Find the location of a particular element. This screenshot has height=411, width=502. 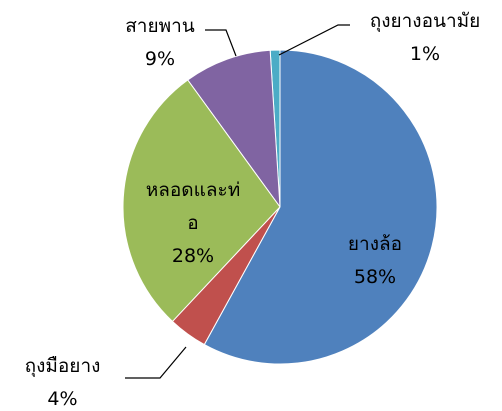

slice-label: ถุงมือยาง 4% is located at coordinates (62, 380).